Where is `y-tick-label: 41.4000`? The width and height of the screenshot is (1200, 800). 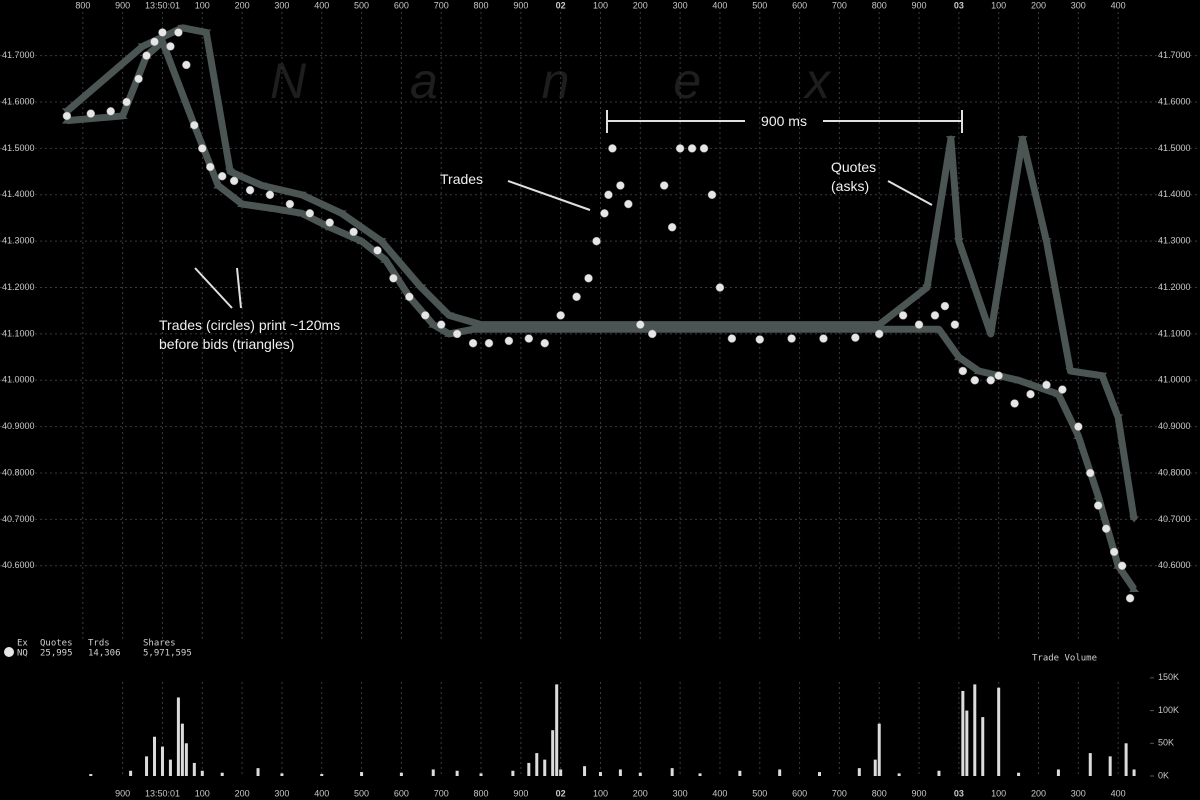 y-tick-label: 41.4000 is located at coordinates (1174, 194).